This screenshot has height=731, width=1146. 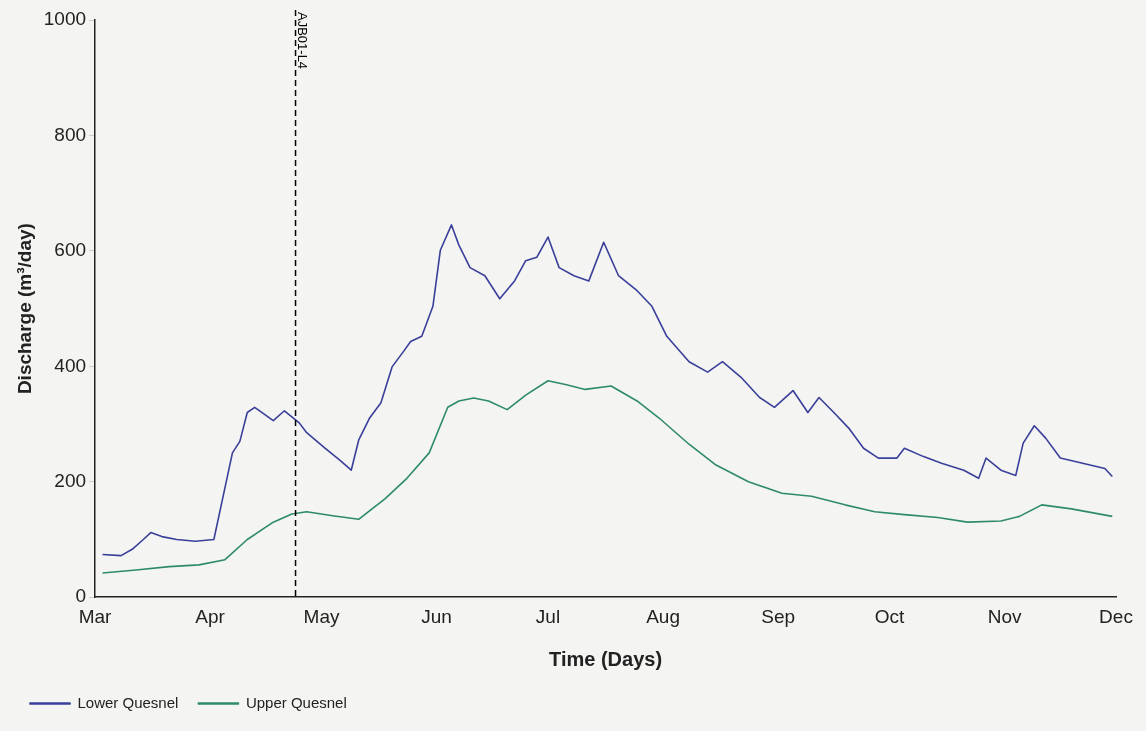 I want to click on y-axis-title: Discharge (m³/day), so click(x=24, y=309).